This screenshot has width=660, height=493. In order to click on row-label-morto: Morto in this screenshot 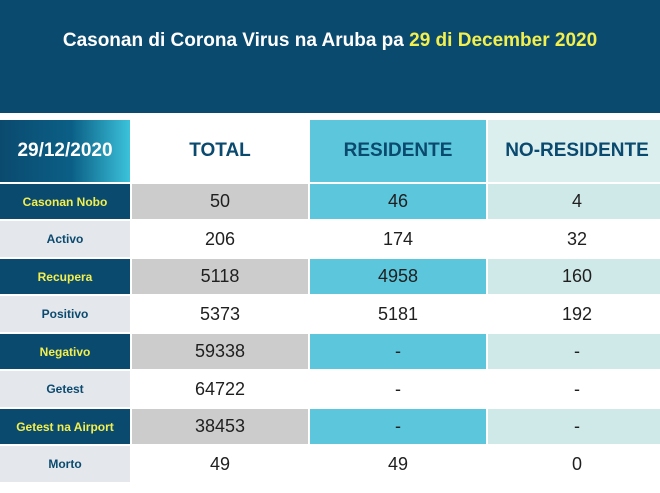, I will do `click(65, 465)`.